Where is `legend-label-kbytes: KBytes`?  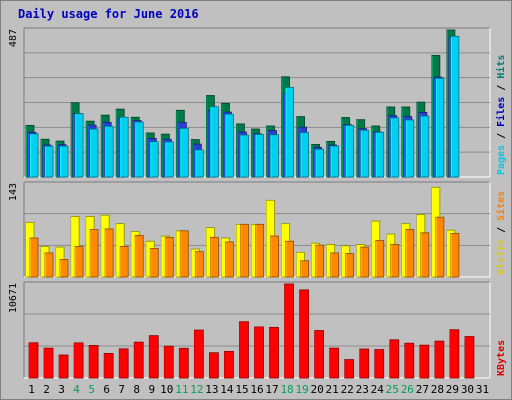
legend-label-kbytes: KBytes is located at coordinates (501, 358).